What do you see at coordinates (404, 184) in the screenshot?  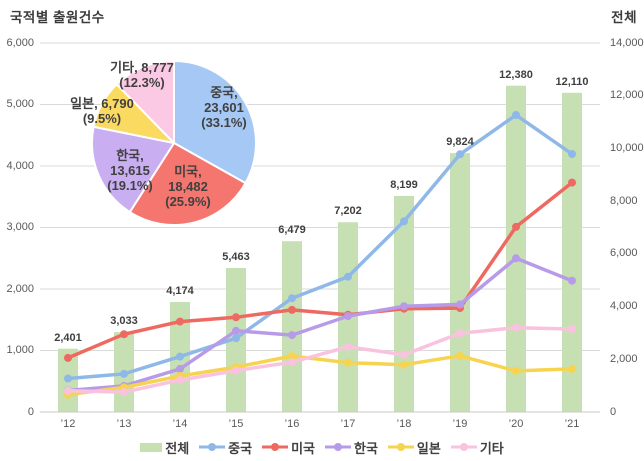 I see `bar-value-label: 8,199` at bounding box center [404, 184].